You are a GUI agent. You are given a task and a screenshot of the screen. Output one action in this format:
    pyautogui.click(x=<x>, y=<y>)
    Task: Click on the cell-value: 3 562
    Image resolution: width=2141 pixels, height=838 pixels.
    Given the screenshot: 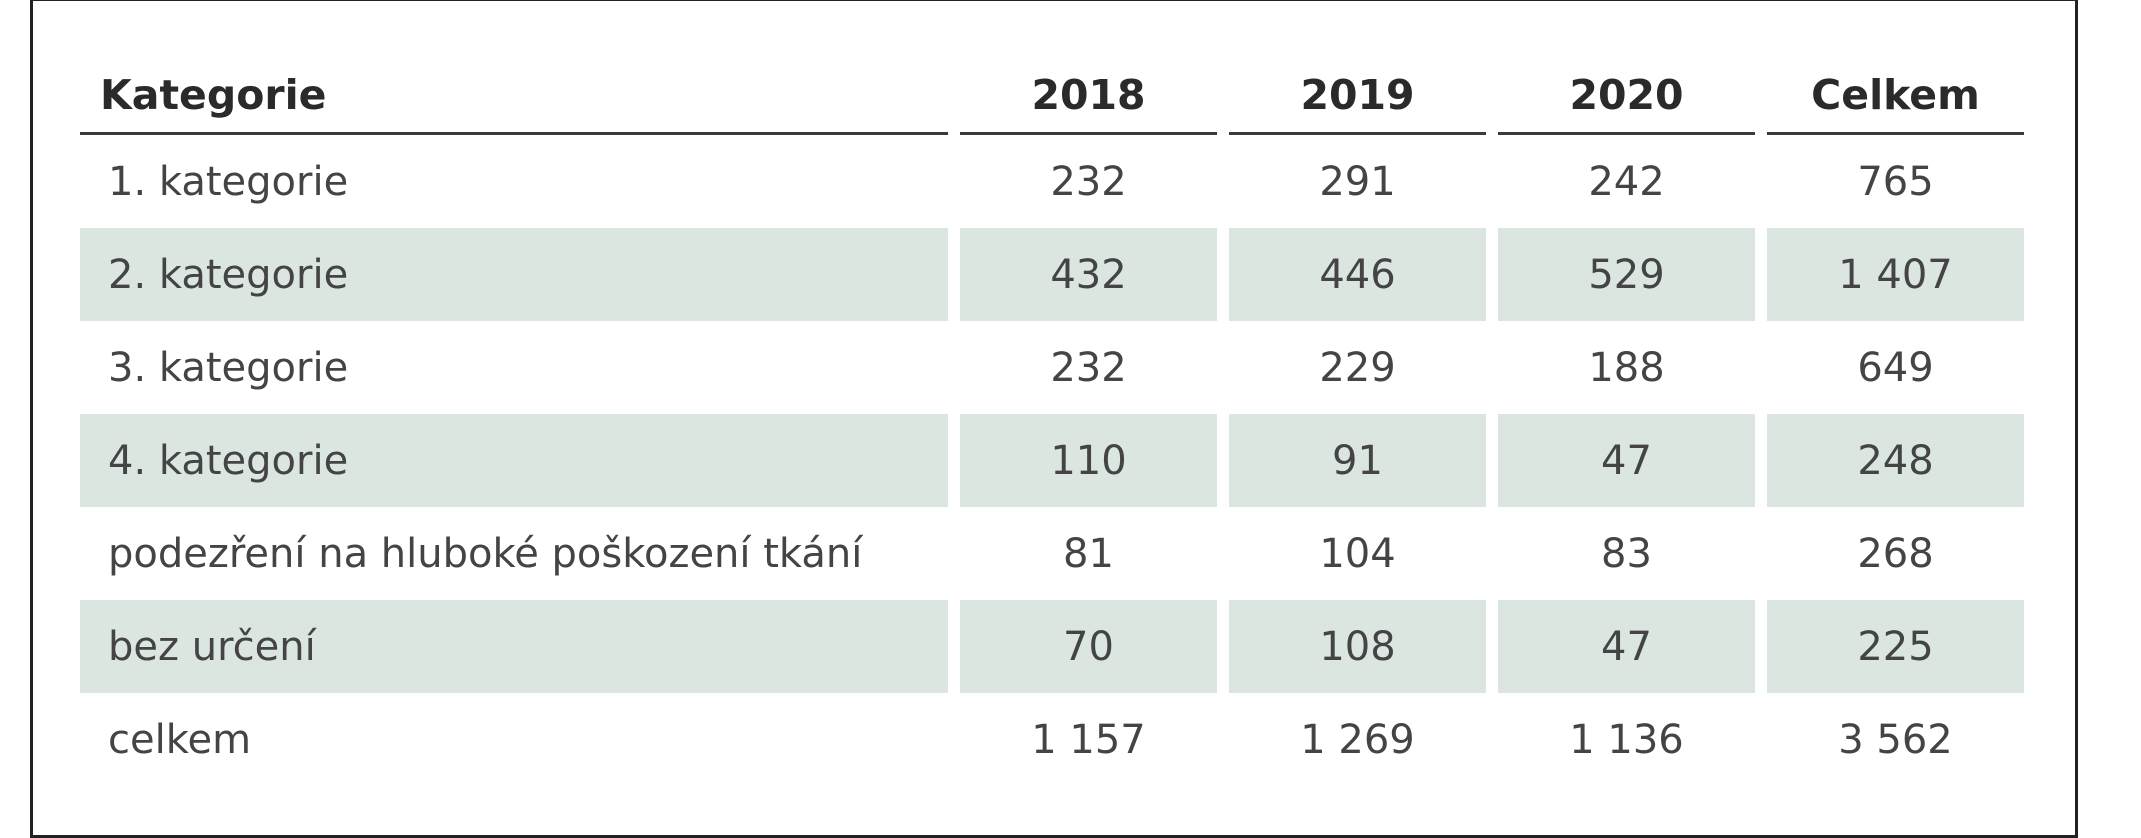 What is the action you would take?
    pyautogui.click(x=1895, y=739)
    